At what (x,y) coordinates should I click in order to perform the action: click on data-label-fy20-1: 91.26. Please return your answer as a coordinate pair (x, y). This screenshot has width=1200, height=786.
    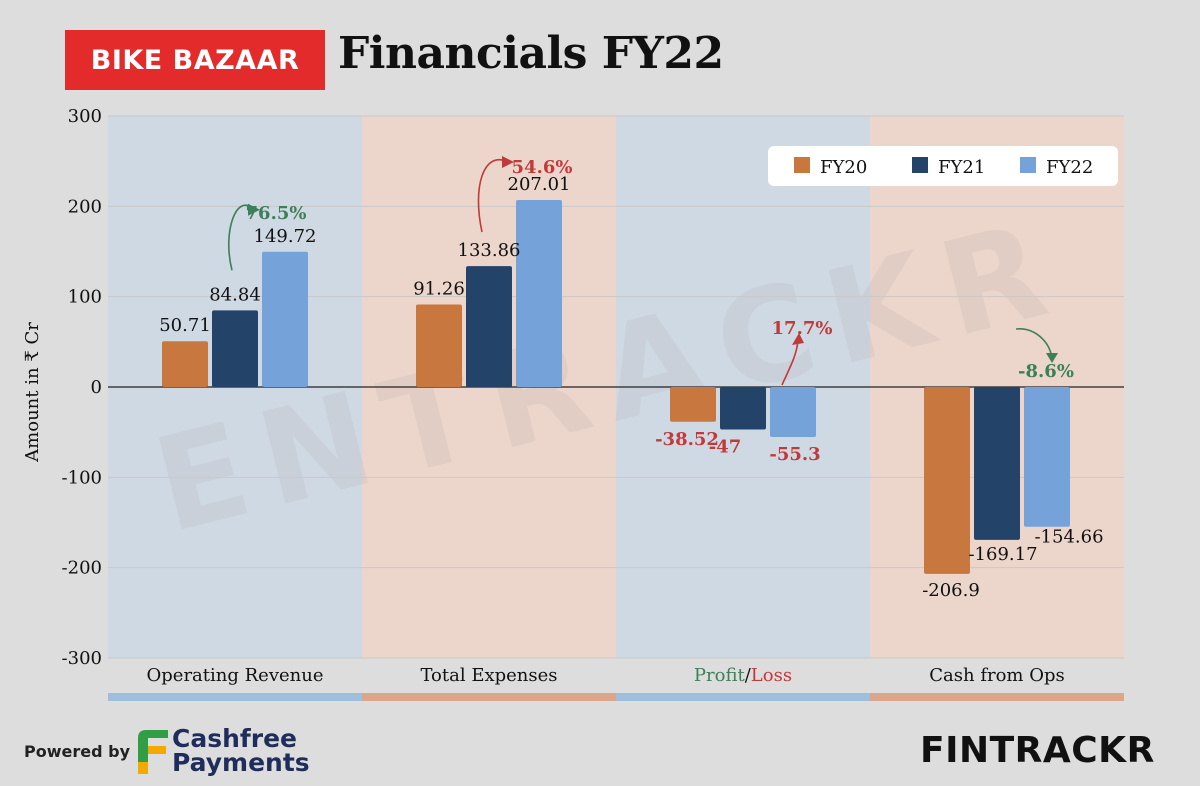
    Looking at the image, I should click on (439, 289).